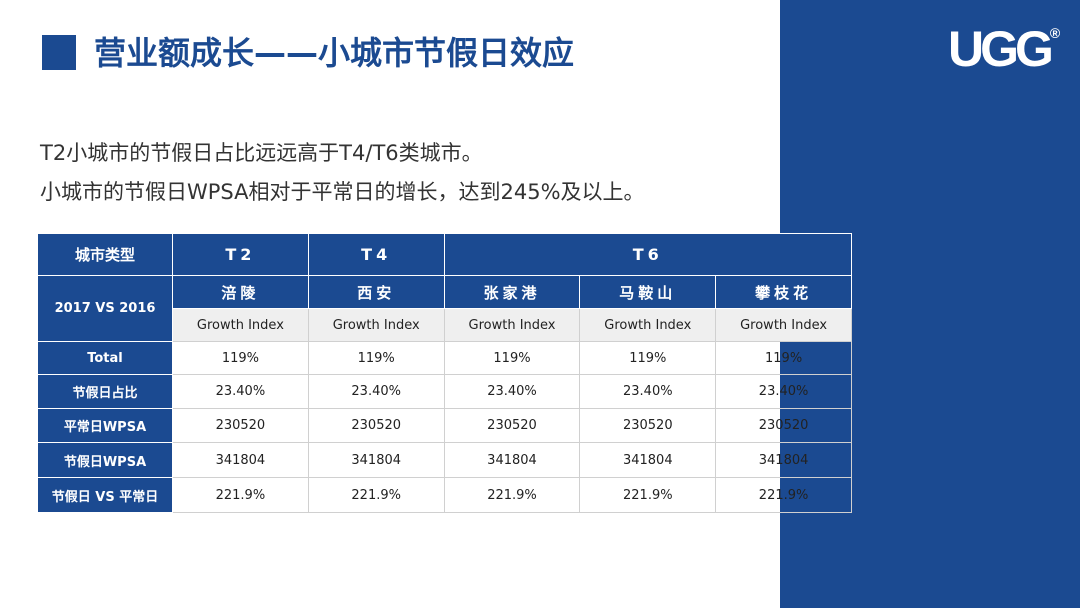 The height and width of the screenshot is (608, 1080). Describe the element at coordinates (105, 254) in the screenshot. I see `header-cell: 城市类型` at that location.